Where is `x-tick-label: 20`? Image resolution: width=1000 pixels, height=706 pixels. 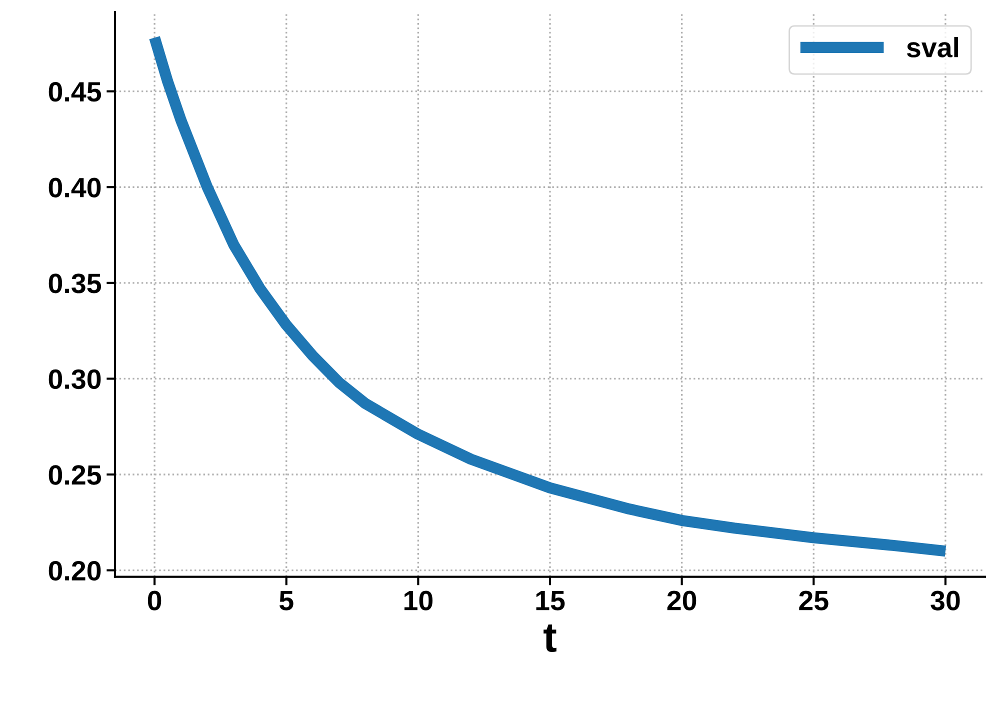 x-tick-label: 20 is located at coordinates (681, 600).